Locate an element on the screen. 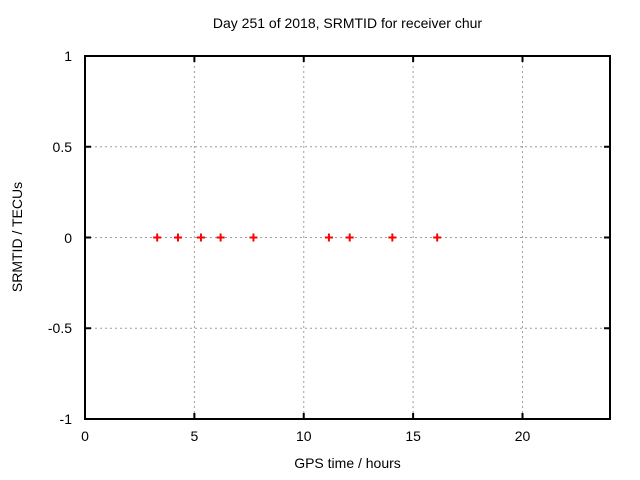 This screenshot has width=640, height=480. x-tick-label: 0 is located at coordinates (85, 436).